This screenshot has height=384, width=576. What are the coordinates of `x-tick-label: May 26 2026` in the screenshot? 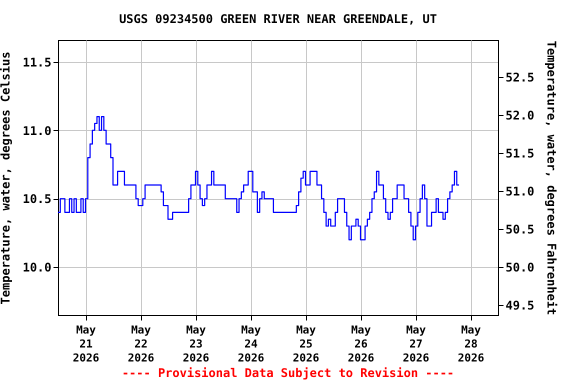 It's located at (361, 344).